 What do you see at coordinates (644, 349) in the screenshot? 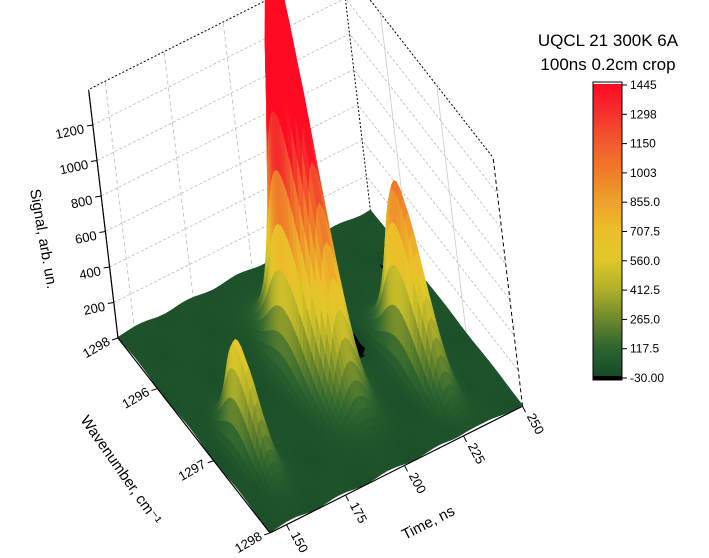
I see `colorbar-tick-label: 117.5` at bounding box center [644, 349].